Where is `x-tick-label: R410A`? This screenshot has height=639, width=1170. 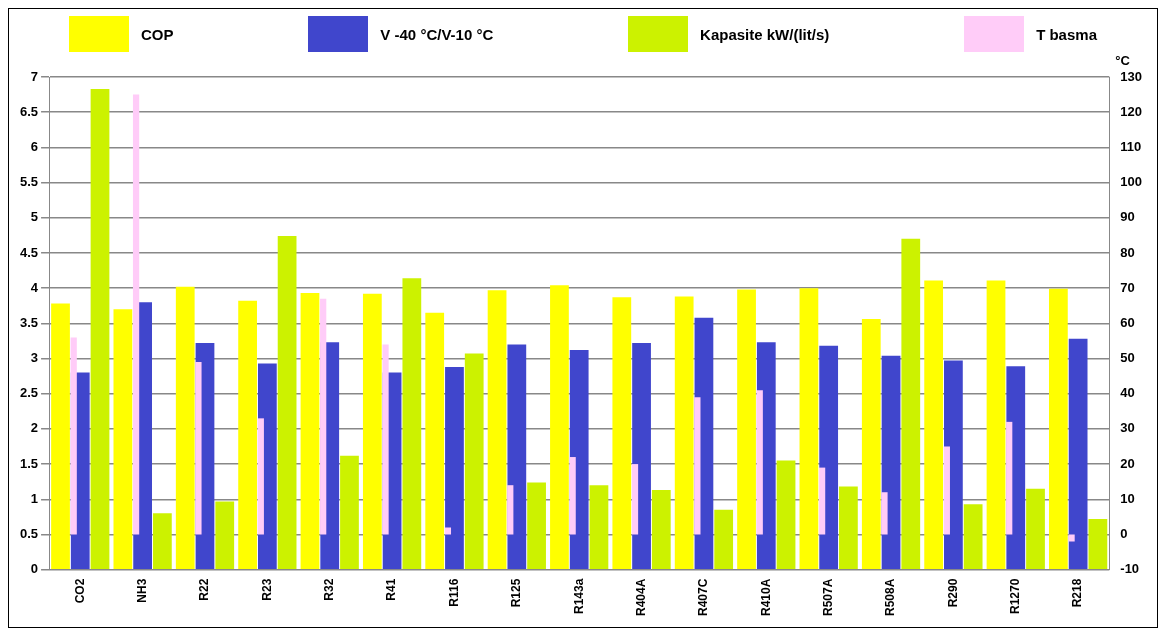 x-tick-label: R410A is located at coordinates (765, 597).